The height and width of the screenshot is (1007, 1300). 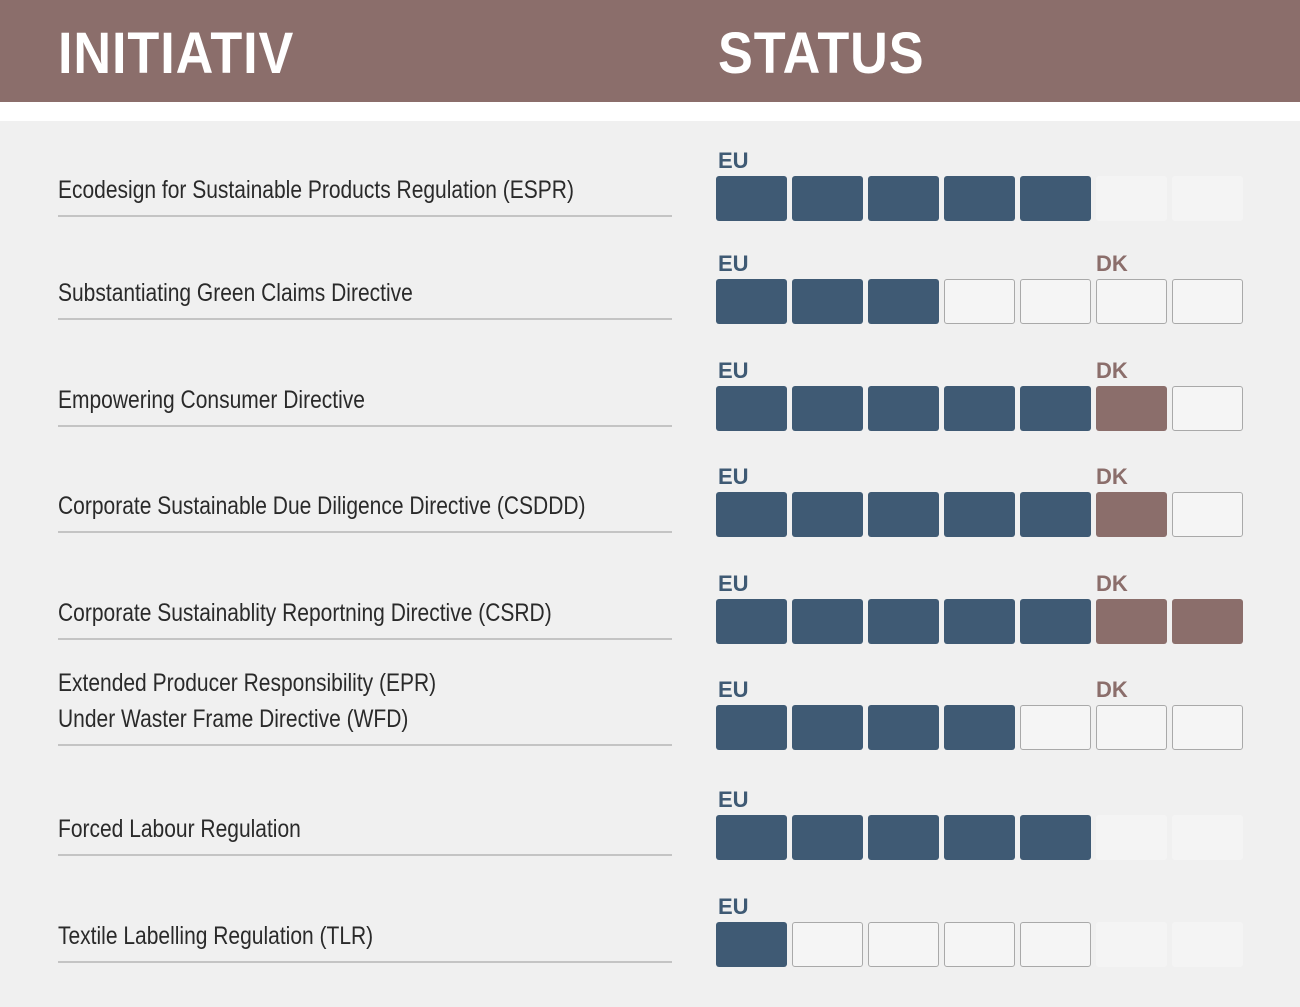 What do you see at coordinates (176, 53) in the screenshot?
I see `column-title: INITIATIV` at bounding box center [176, 53].